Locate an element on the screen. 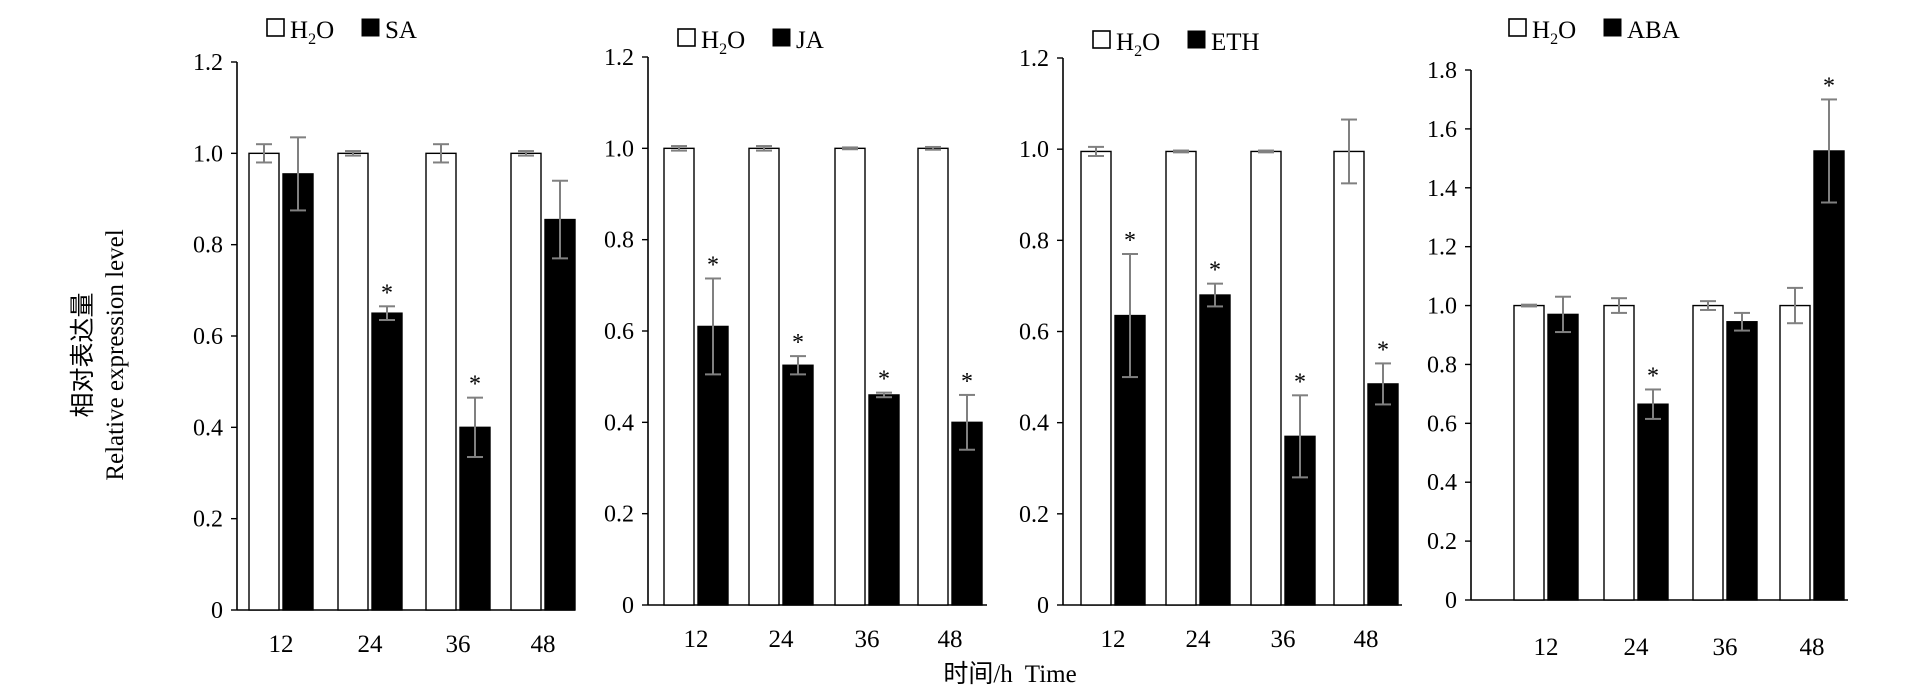  legend-label-treatment: ABA is located at coordinates (1653, 30).